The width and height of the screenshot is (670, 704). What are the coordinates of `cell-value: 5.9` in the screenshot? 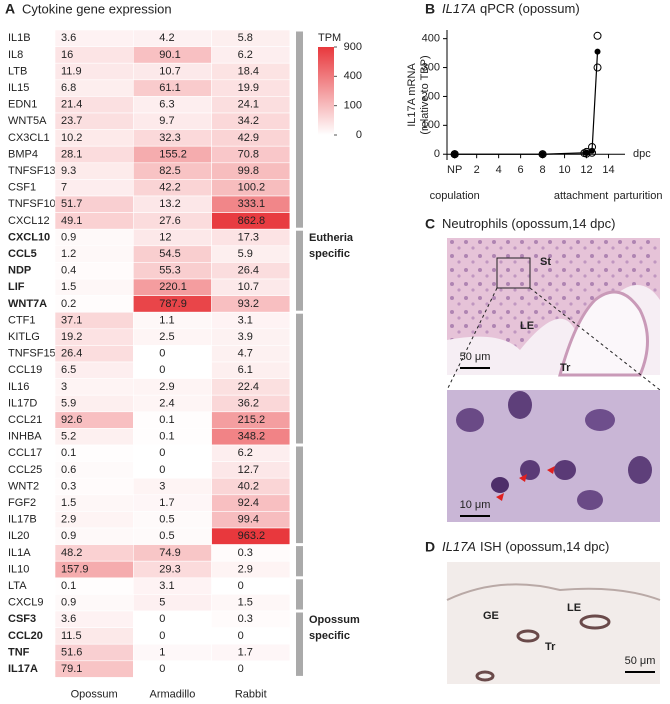 It's located at (68, 403).